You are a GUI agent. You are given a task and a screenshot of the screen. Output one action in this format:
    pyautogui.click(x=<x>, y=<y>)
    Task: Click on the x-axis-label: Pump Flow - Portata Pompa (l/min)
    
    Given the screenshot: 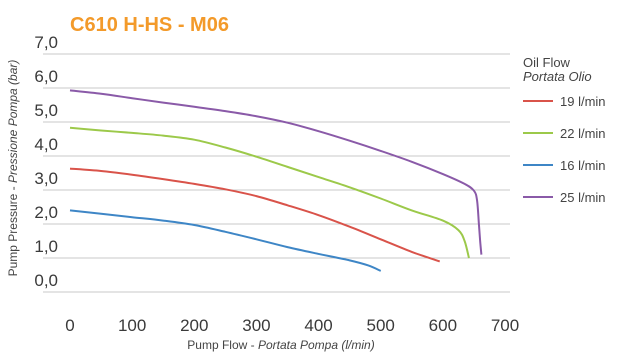 What is the action you would take?
    pyautogui.click(x=280, y=345)
    